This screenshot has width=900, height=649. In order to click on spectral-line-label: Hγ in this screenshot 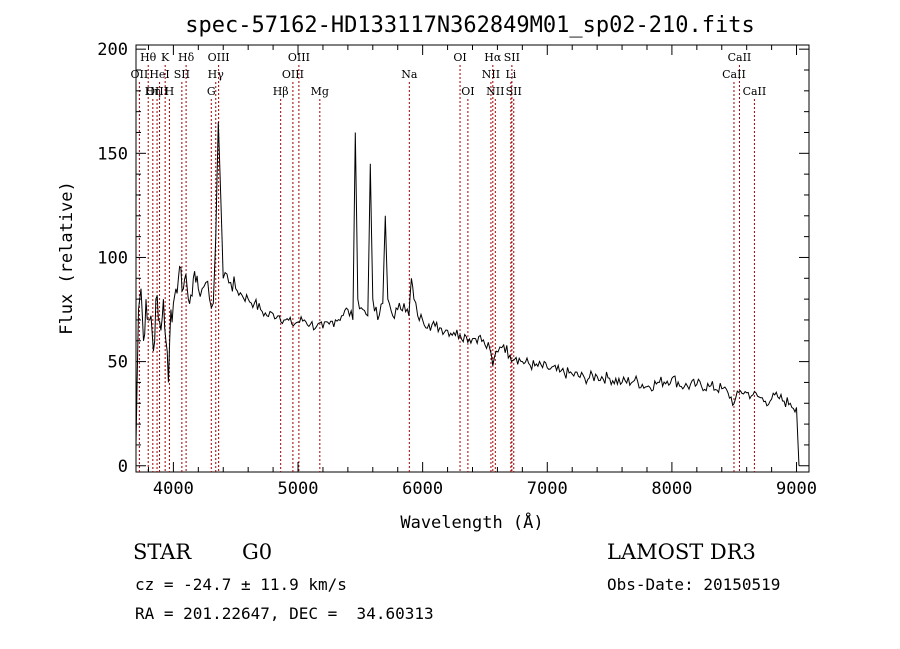, I will do `click(216, 74)`.